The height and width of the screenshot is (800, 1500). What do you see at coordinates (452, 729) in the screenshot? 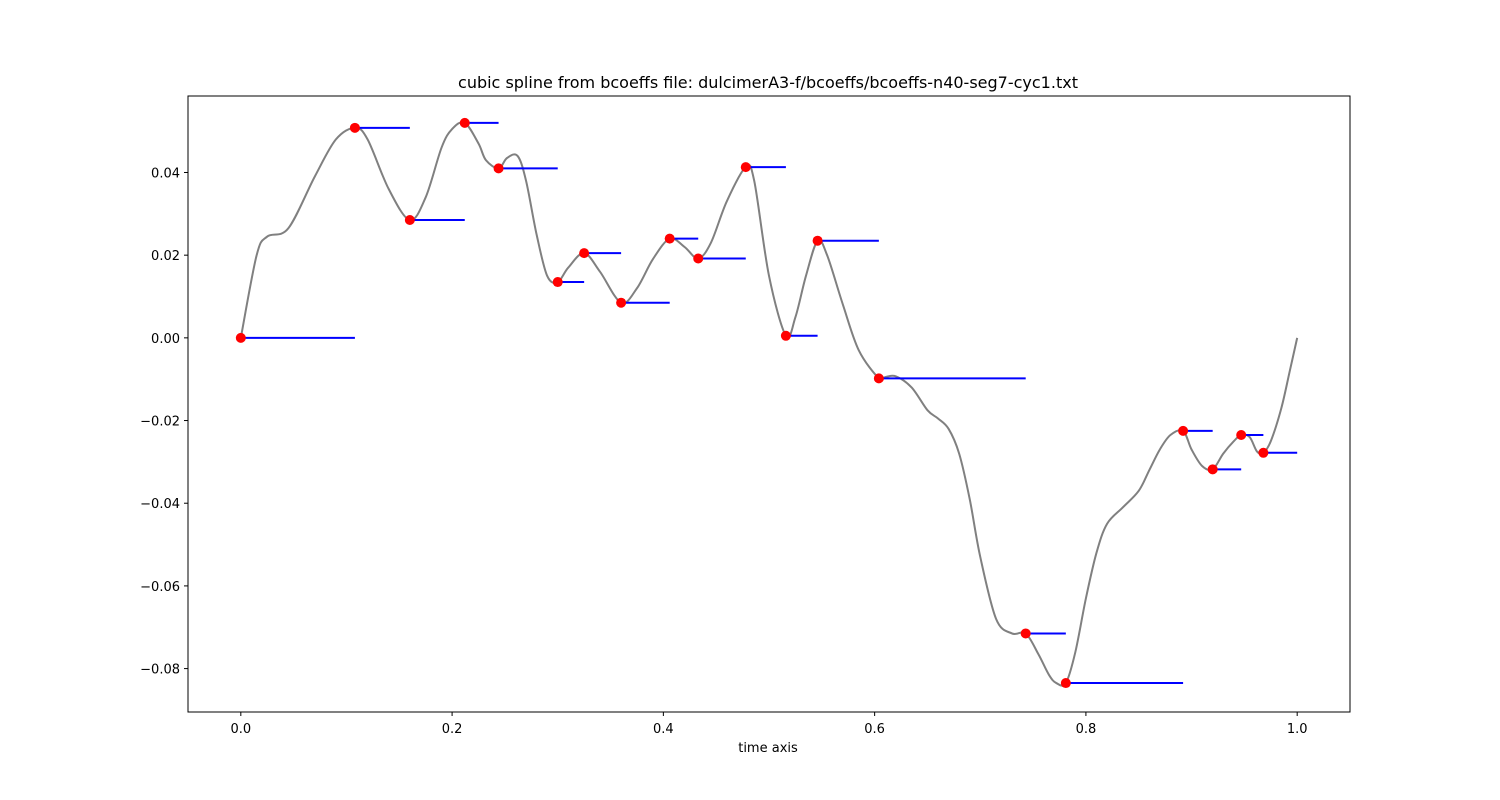
I see `x-tick-label-1: 0.2` at bounding box center [452, 729].